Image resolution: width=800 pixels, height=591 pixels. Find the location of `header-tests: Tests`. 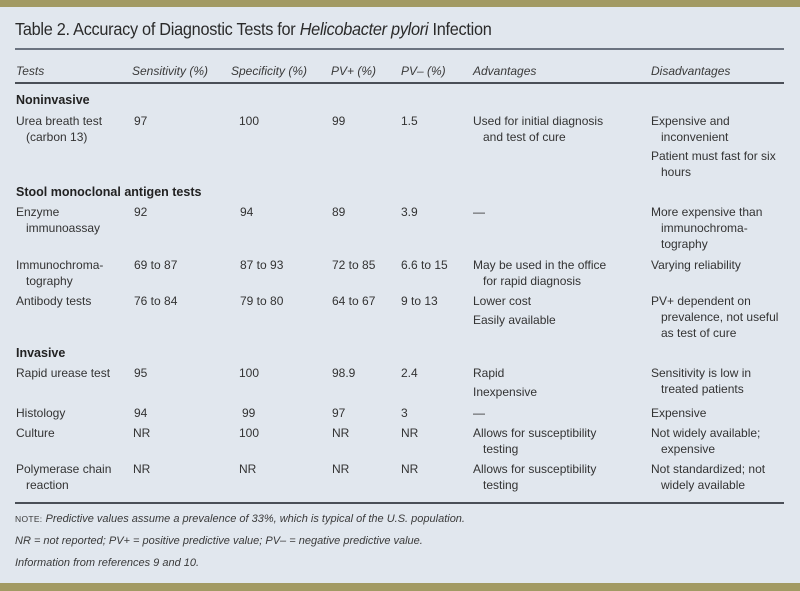

header-tests: Tests is located at coordinates (30, 71).